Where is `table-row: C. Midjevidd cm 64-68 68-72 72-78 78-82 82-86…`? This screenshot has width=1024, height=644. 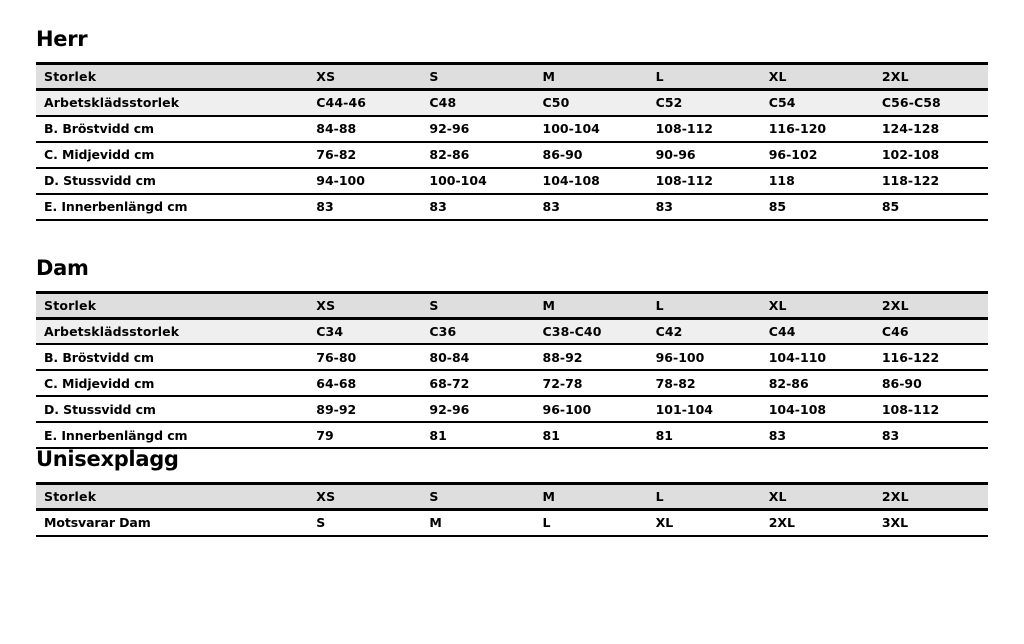 table-row: C. Midjevidd cm 64-68 68-72 72-78 78-82 82-86… is located at coordinates (512, 383).